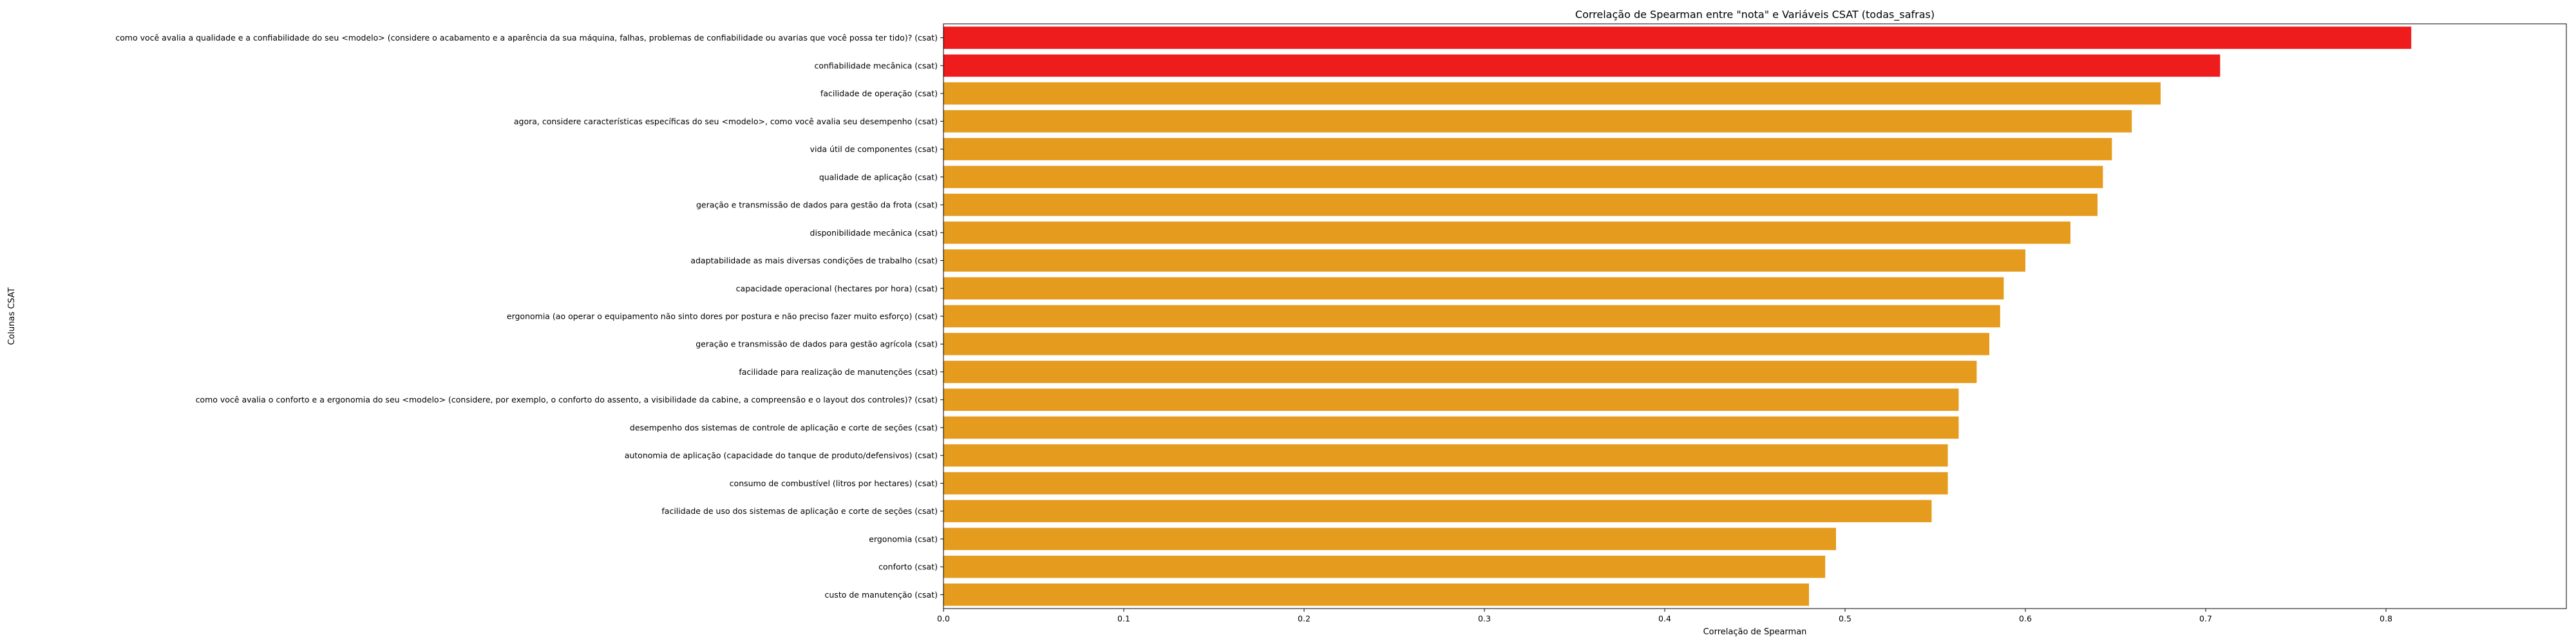  Describe the element at coordinates (1484, 619) in the screenshot. I see `x-tick-label: 0.3` at that location.